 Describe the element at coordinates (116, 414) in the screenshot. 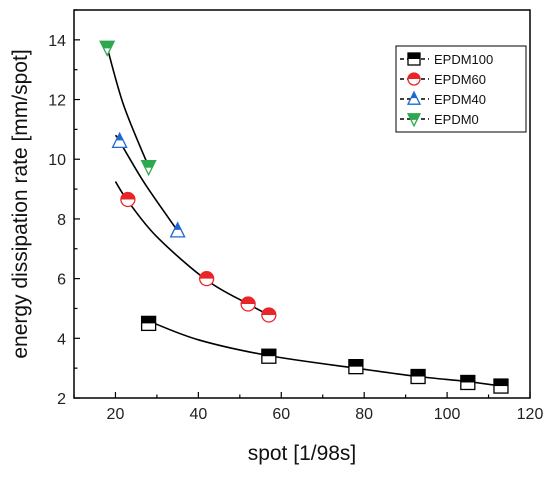

I see `x-tick-label: 20` at that location.